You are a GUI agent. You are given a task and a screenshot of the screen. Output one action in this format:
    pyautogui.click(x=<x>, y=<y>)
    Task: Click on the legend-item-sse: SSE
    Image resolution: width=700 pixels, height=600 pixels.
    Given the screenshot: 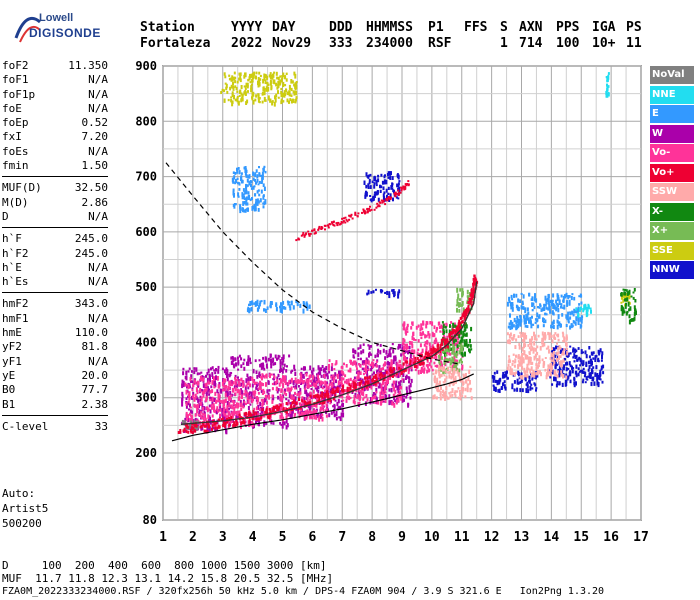 What is the action you would take?
    pyautogui.click(x=672, y=250)
    